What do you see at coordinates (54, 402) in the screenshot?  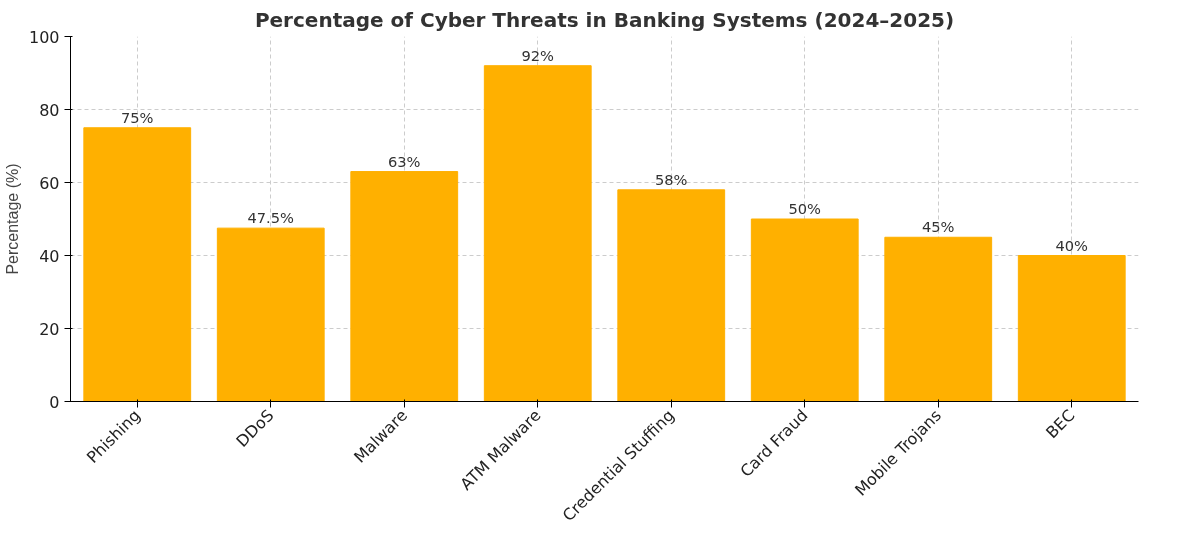 I see `y-tick-label: 0` at bounding box center [54, 402].